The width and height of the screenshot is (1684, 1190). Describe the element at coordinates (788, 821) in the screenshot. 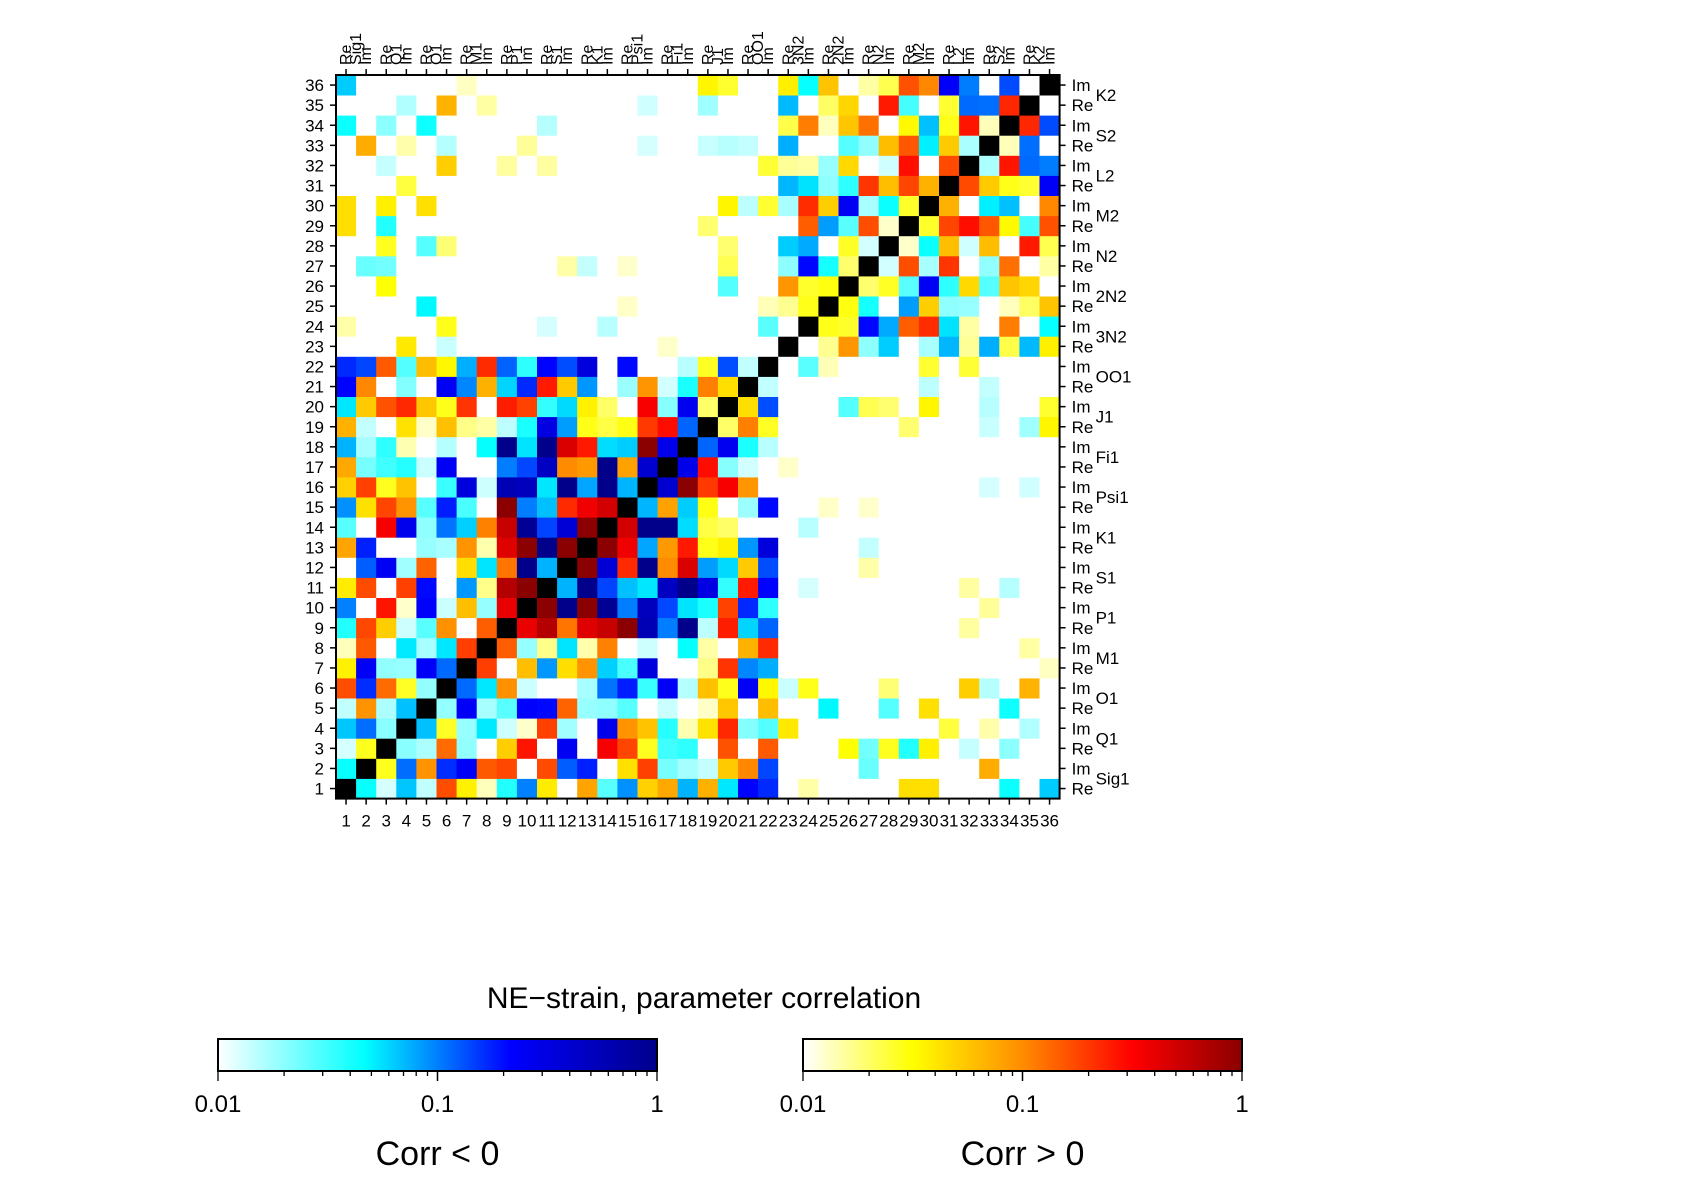

I see `x-tick-label: 23` at that location.